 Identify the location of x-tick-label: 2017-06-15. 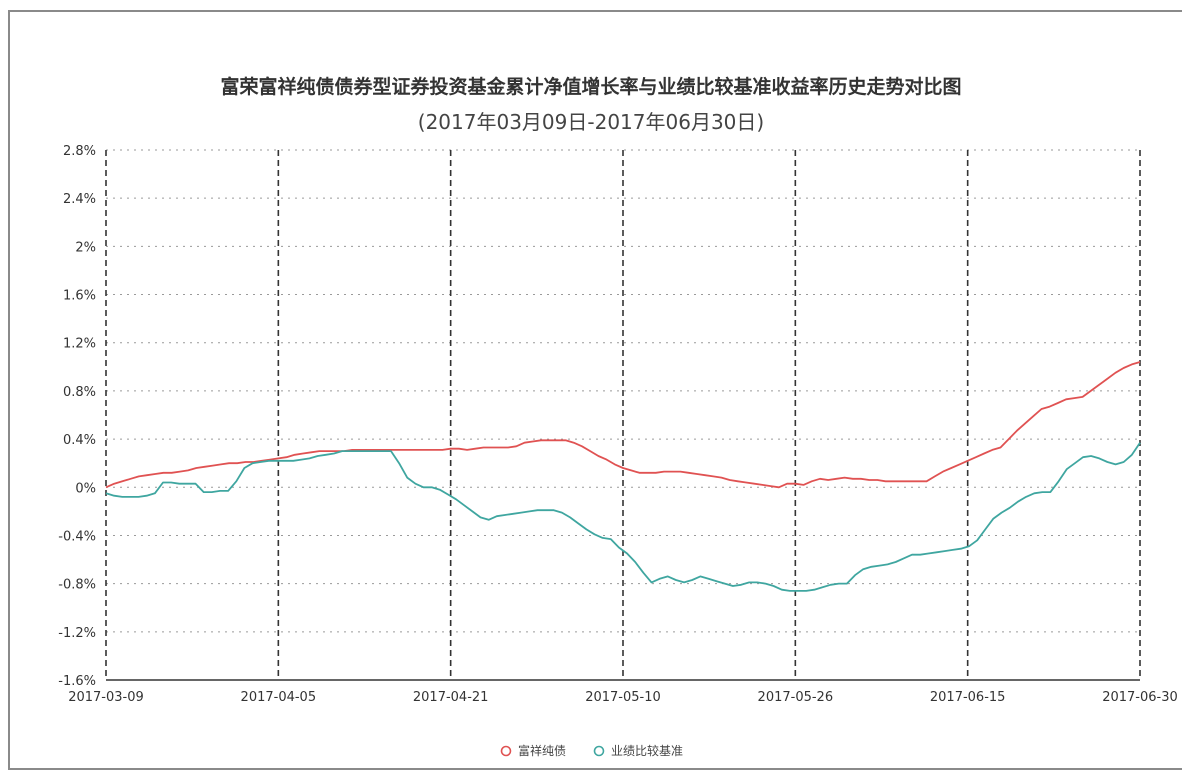
(968, 697).